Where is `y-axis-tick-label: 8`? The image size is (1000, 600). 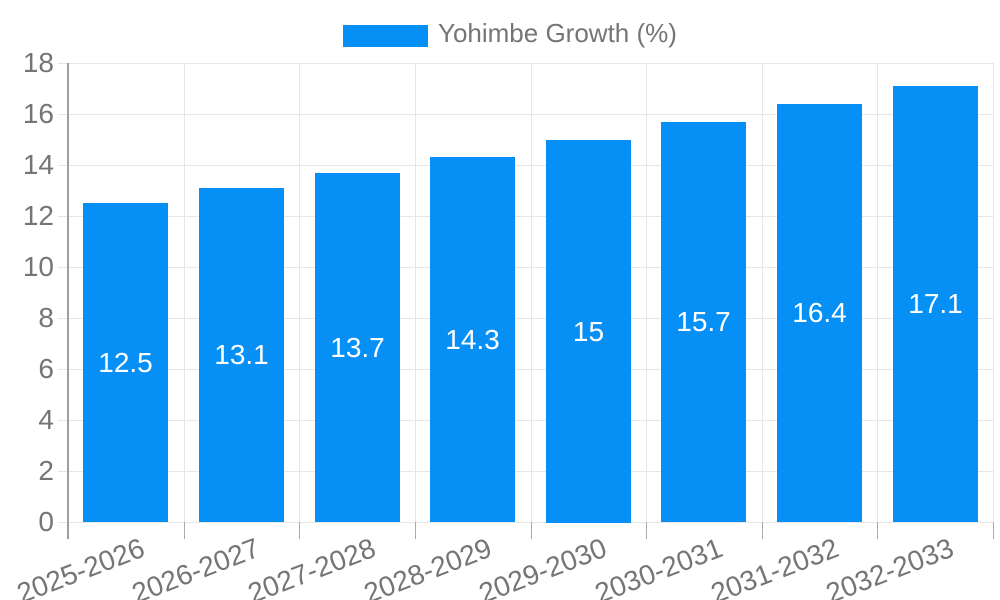 y-axis-tick-label: 8 is located at coordinates (46, 317).